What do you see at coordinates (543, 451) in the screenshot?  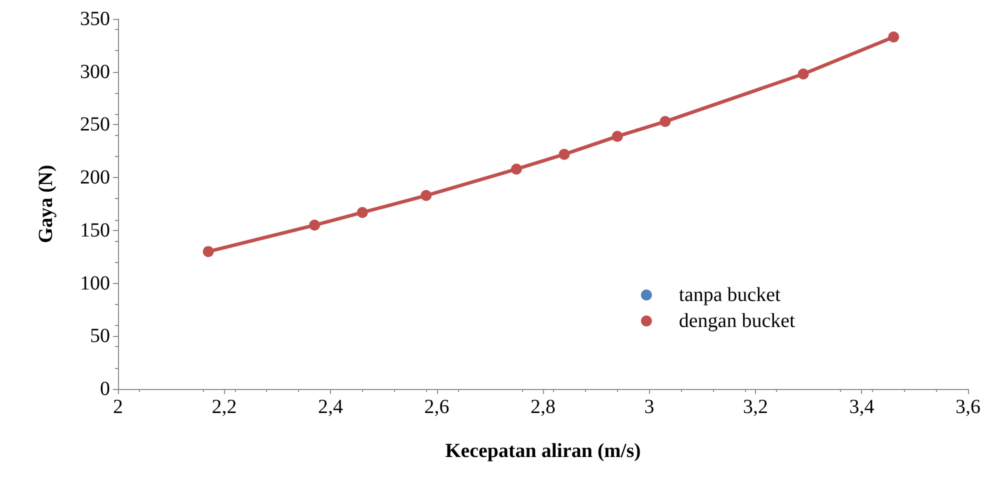 I see `x-axis-title: Kecepatan aliran (m/s)` at bounding box center [543, 451].